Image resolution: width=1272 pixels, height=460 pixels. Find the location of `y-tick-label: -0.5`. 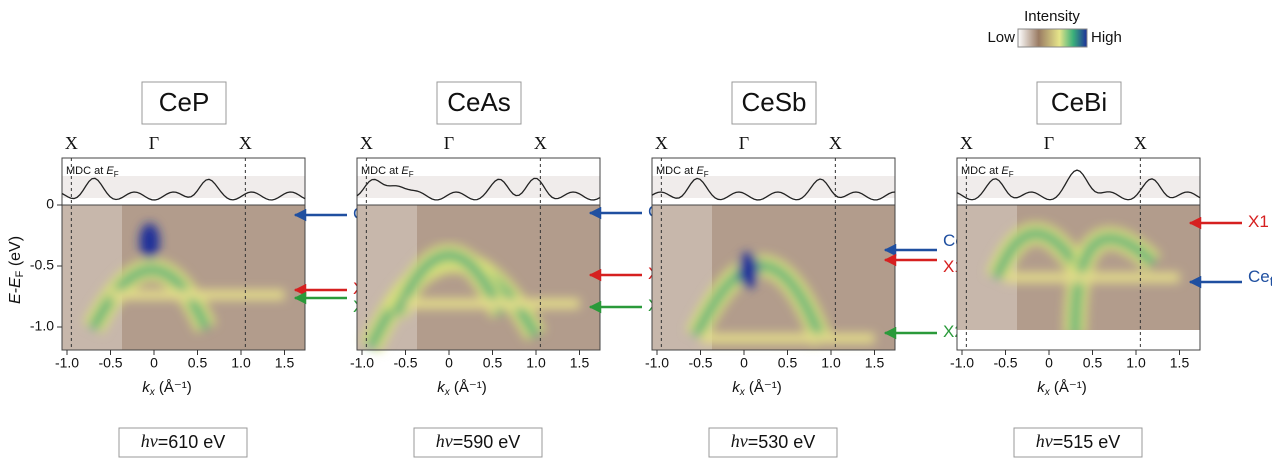

y-tick-label: -0.5 is located at coordinates (42, 265).